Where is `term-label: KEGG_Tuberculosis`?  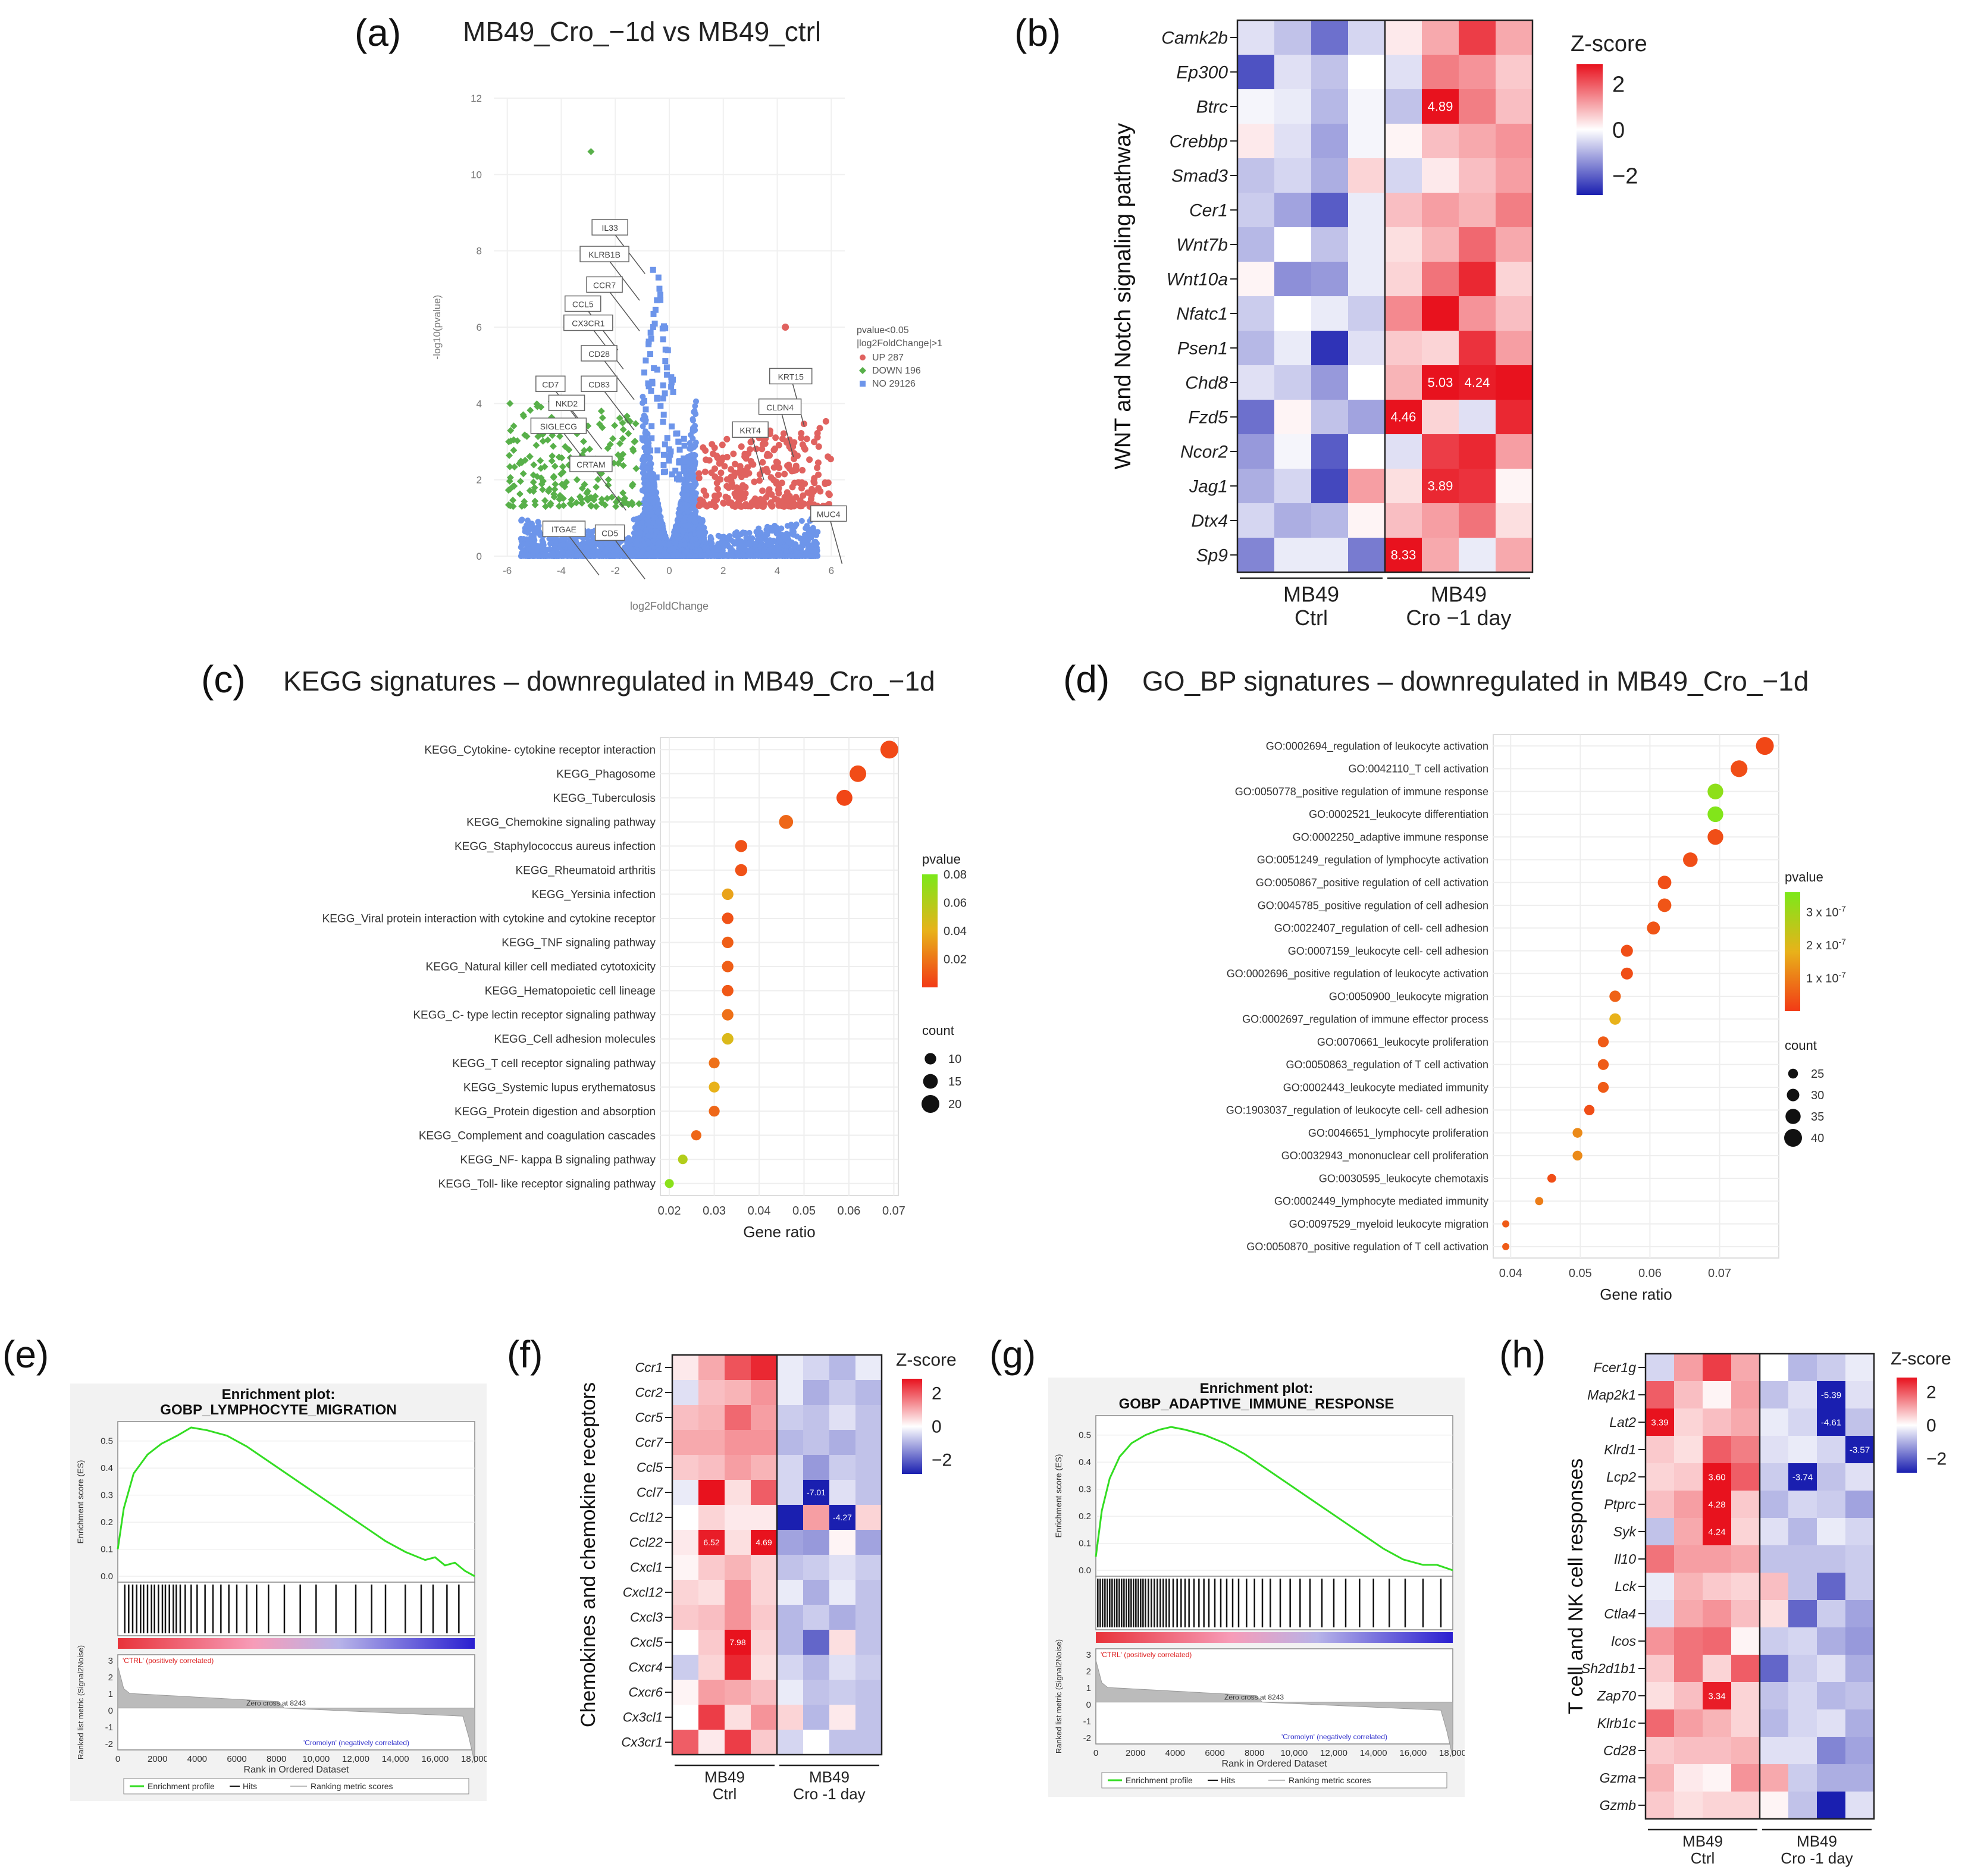
term-label: KEGG_Tuberculosis is located at coordinates (604, 798).